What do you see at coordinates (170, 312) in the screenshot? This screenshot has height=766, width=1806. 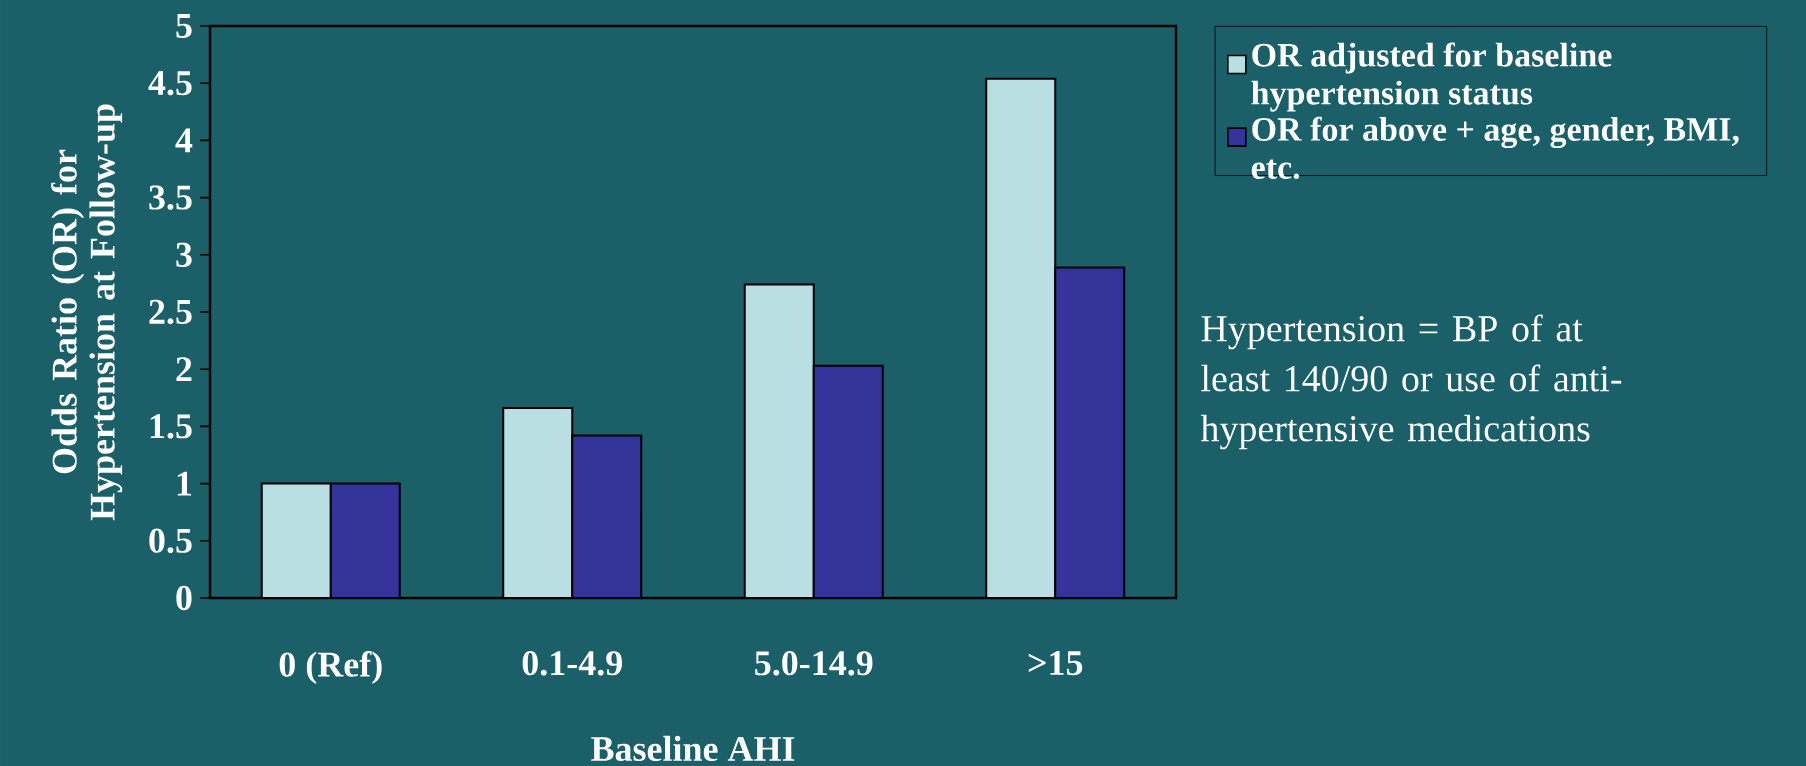 I see `y-tick-label: 2.5` at bounding box center [170, 312].